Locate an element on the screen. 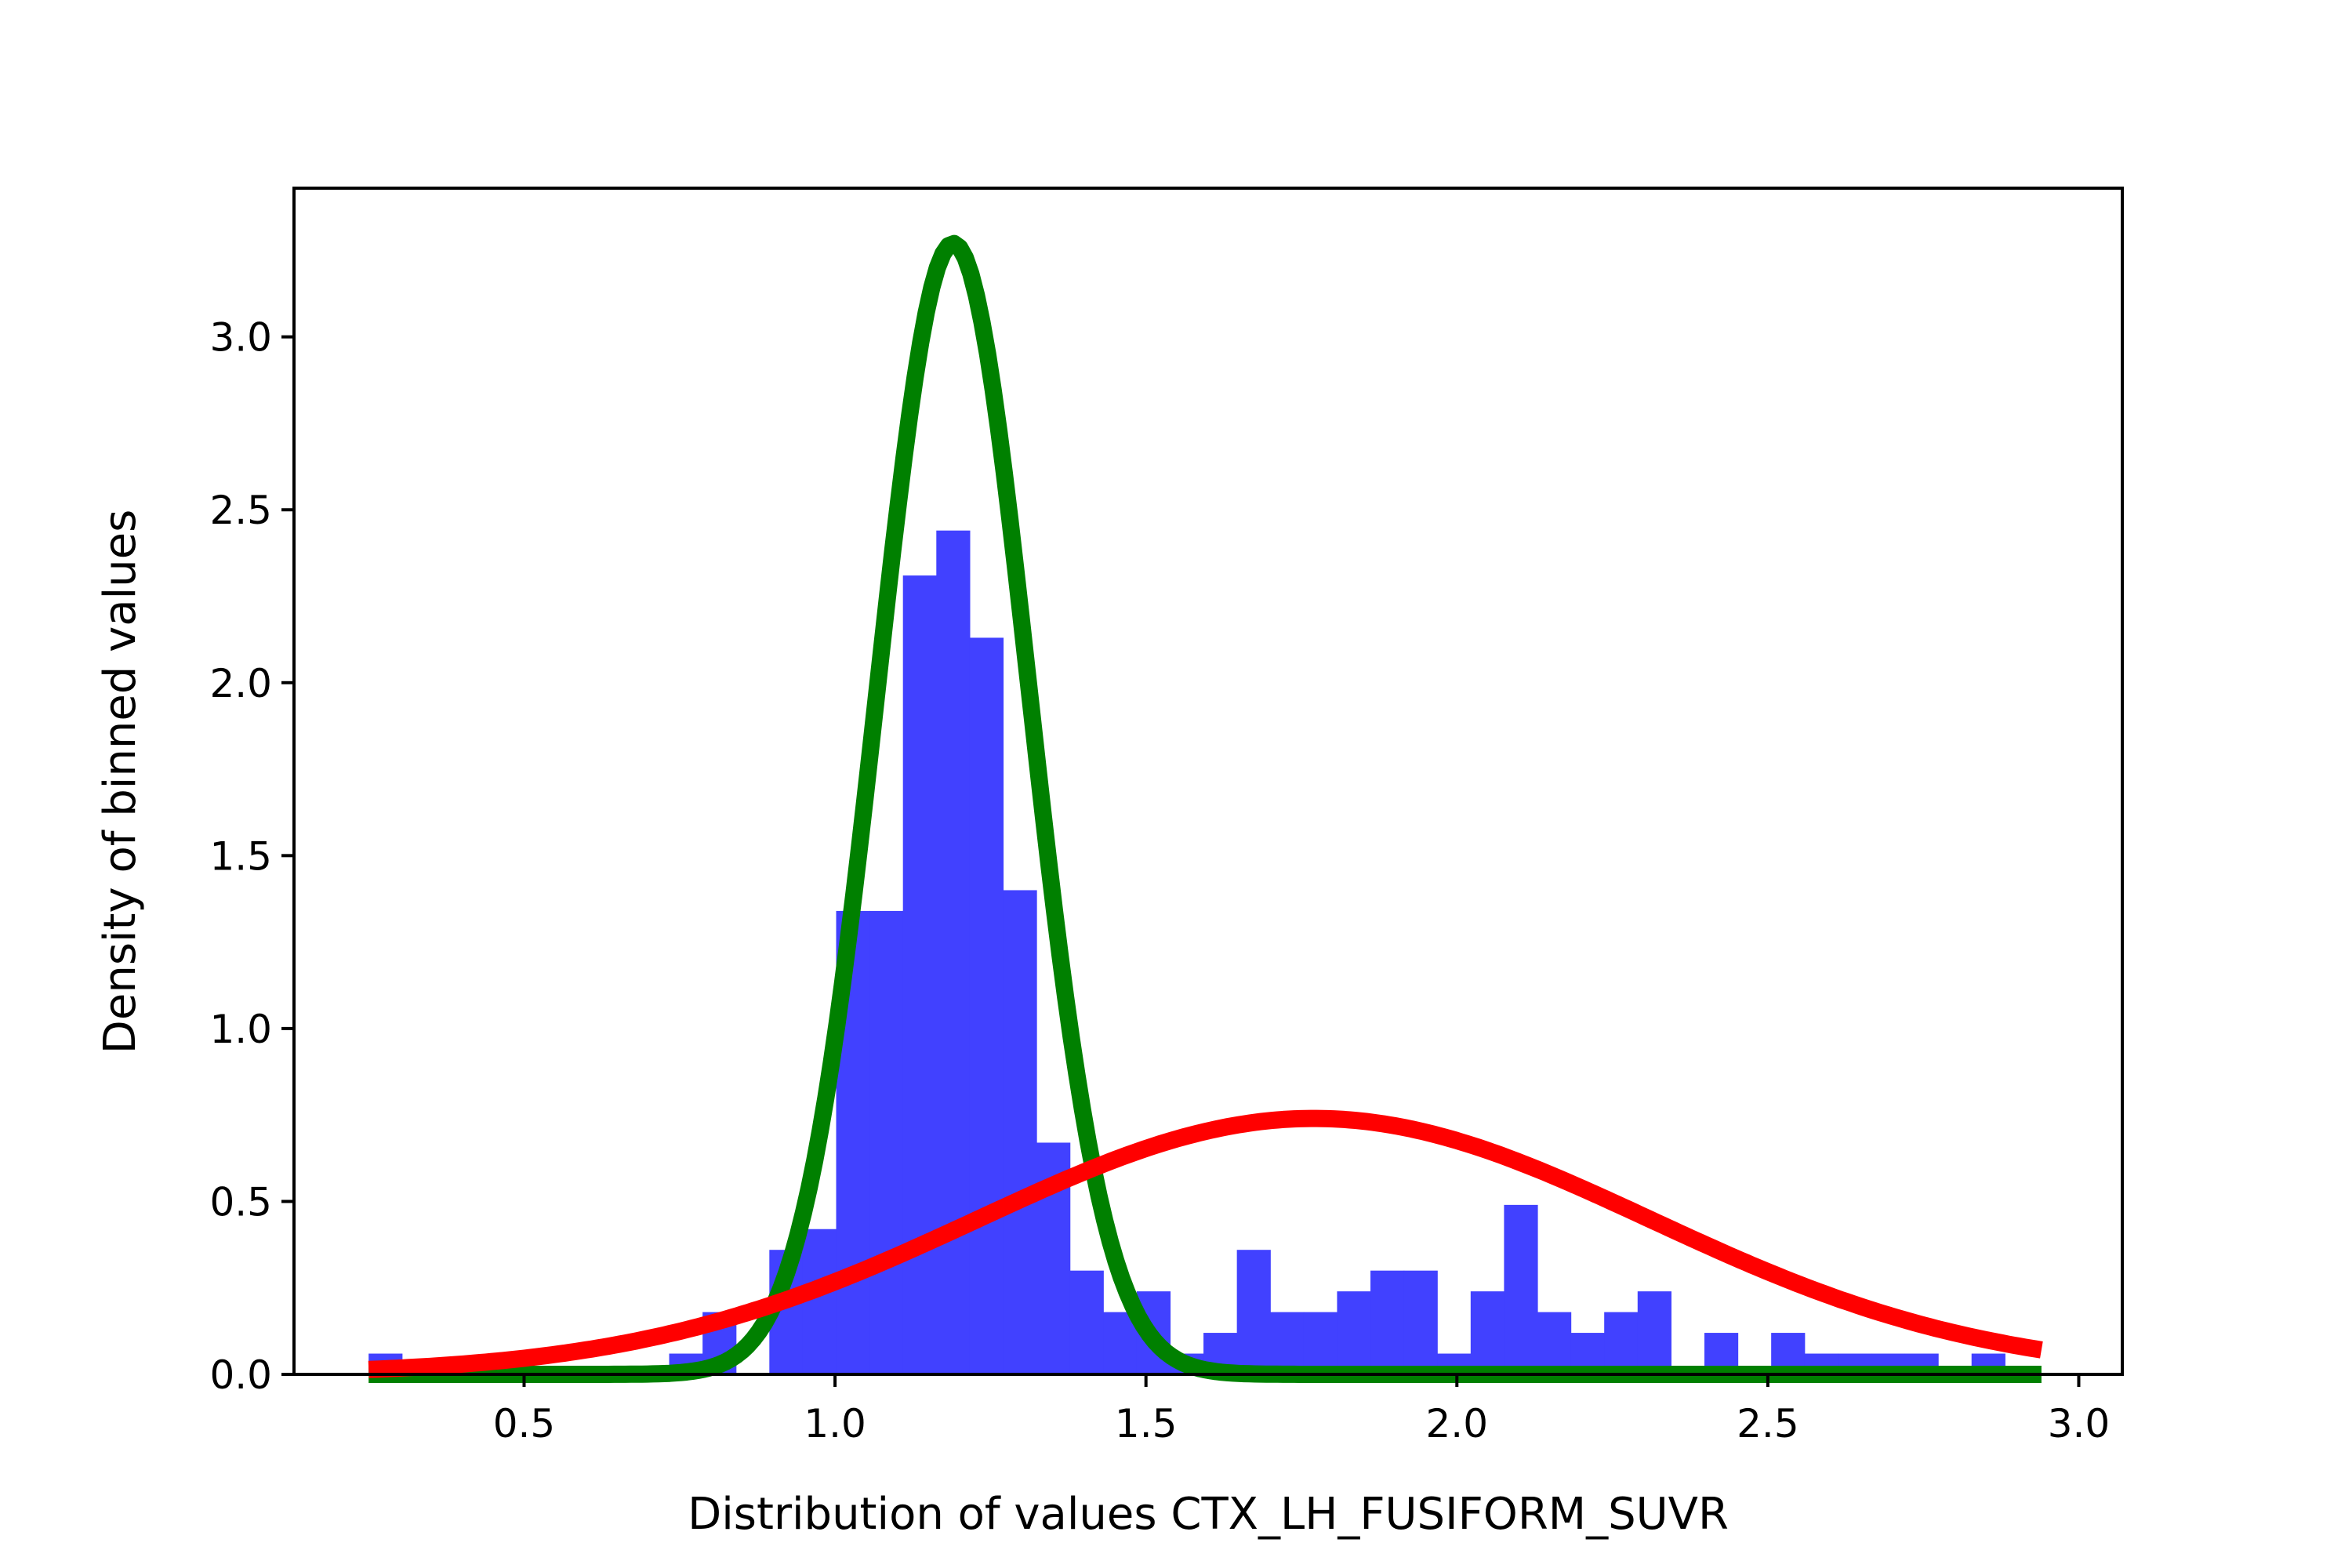 The height and width of the screenshot is (1568, 2352). x-axis: 0.5 1.0 1.5 2.0 2.5 3.0 is located at coordinates (1302, 1410).